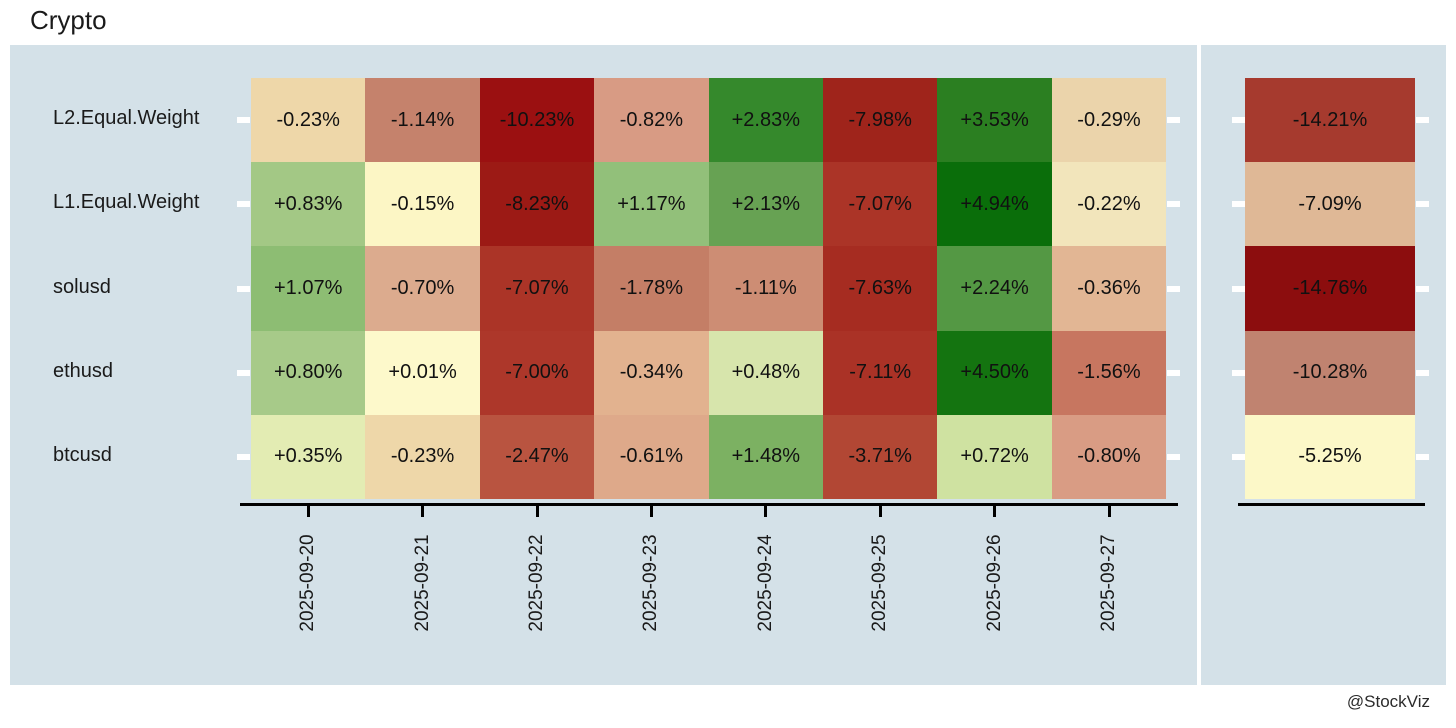 This screenshot has height=728, width=1456. Describe the element at coordinates (765, 583) in the screenshot. I see `x-axis-date-label: 2025-09-24` at that location.